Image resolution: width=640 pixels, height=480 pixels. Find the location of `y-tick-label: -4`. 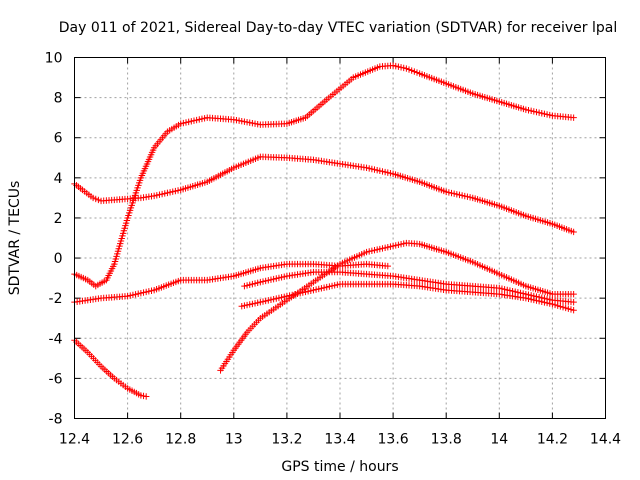

y-tick-label: -4 is located at coordinates (56, 339).